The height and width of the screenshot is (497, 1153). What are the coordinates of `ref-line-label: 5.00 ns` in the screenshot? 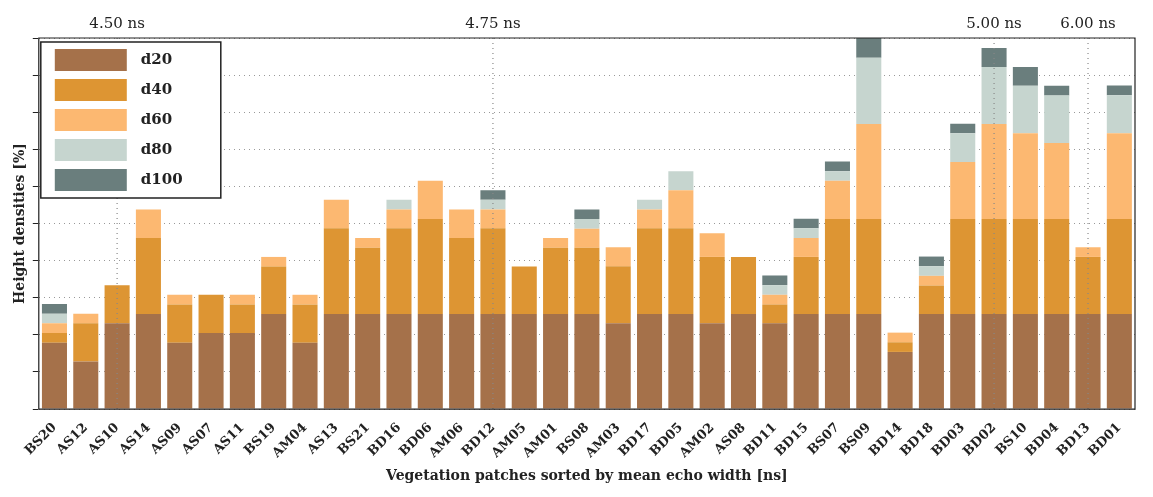 It's located at (994, 23).